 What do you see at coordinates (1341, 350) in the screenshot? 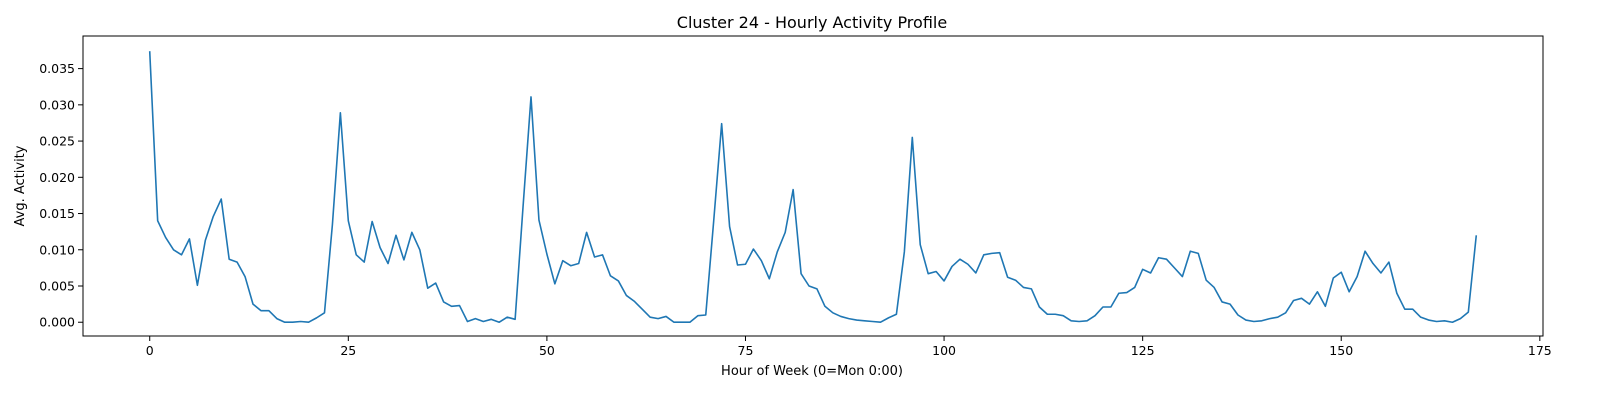
I see `x-tick-label: 150` at bounding box center [1341, 350].